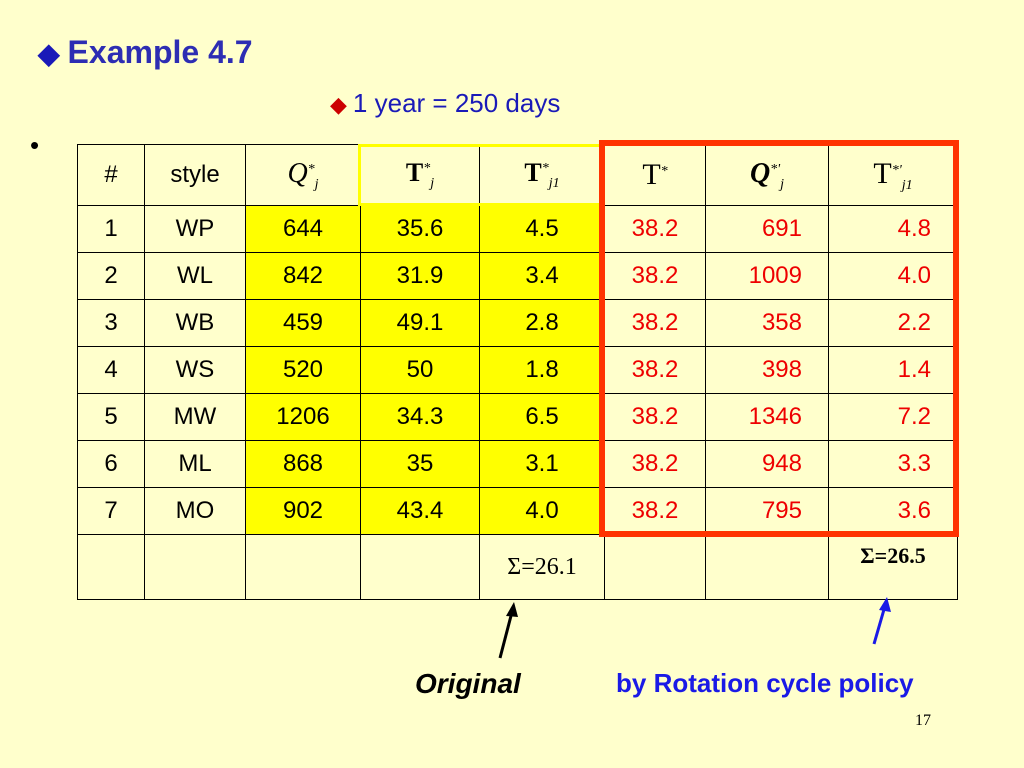 The image size is (1024, 768). What do you see at coordinates (303, 370) in the screenshot?
I see `cell-q: 520` at bounding box center [303, 370].